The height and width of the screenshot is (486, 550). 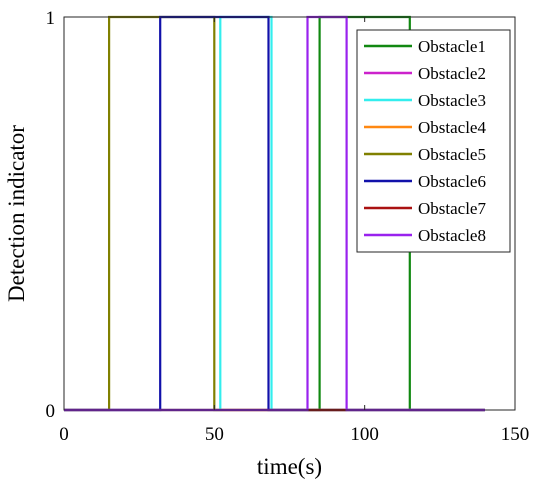 I want to click on x-tick-label: 150, so click(x=515, y=434).